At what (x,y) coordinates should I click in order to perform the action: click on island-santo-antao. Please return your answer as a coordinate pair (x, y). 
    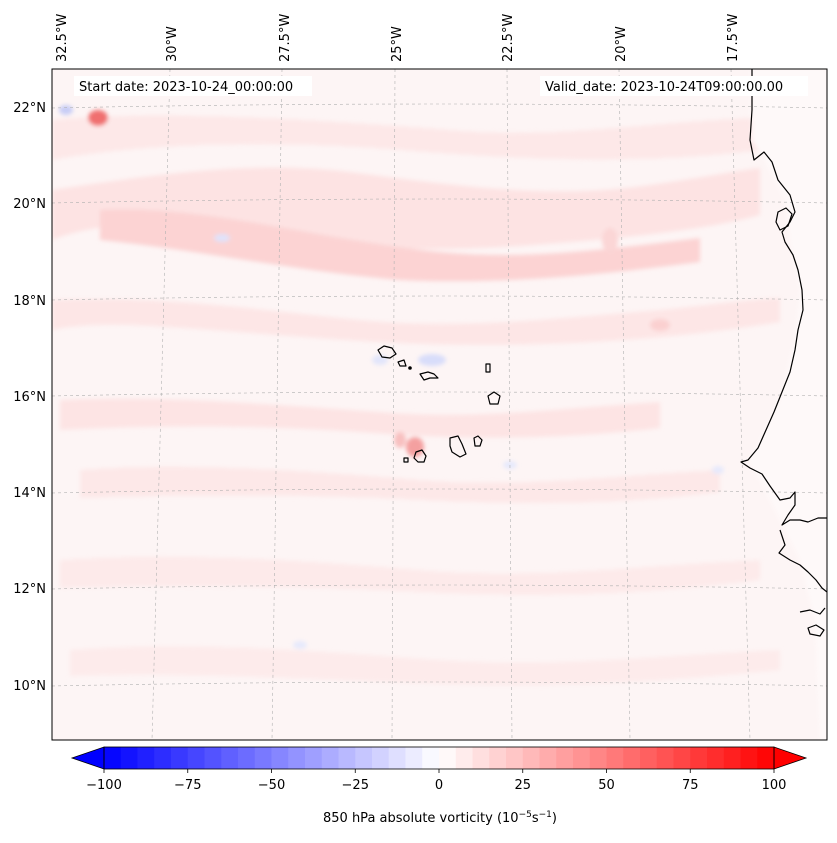
    Looking at the image, I should click on (387, 352).